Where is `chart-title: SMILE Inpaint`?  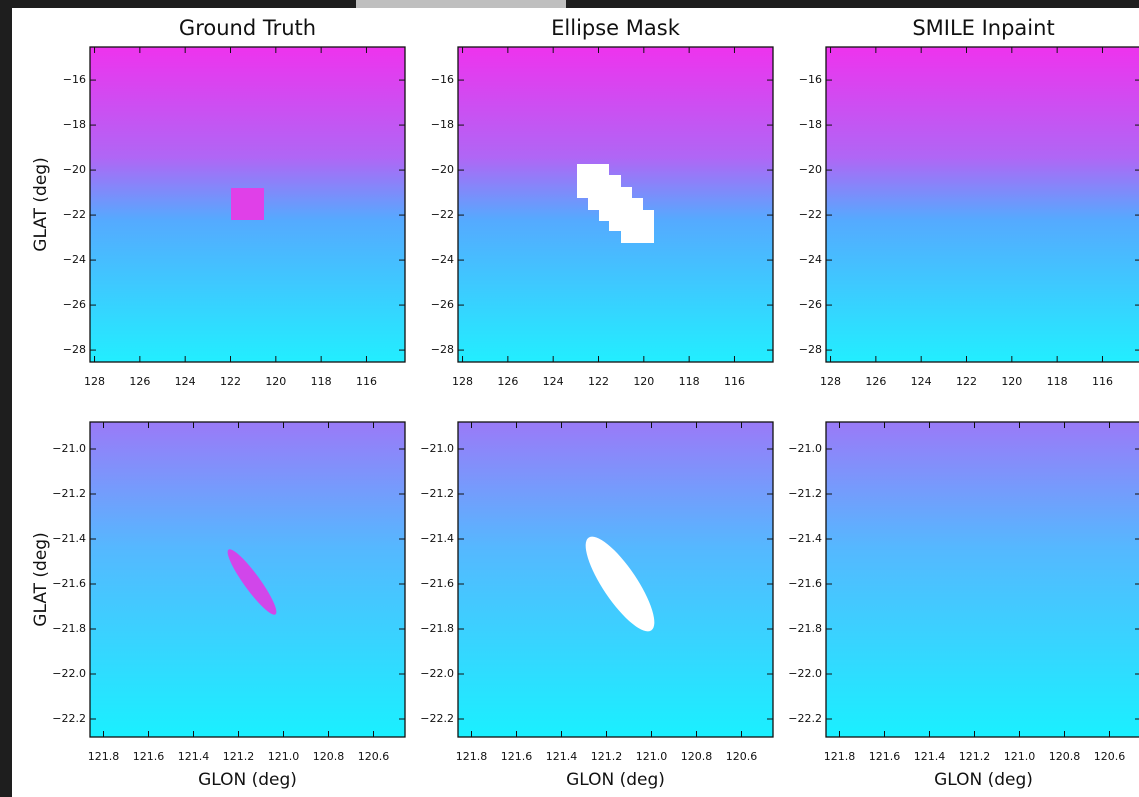
chart-title: SMILE Inpaint is located at coordinates (983, 28).